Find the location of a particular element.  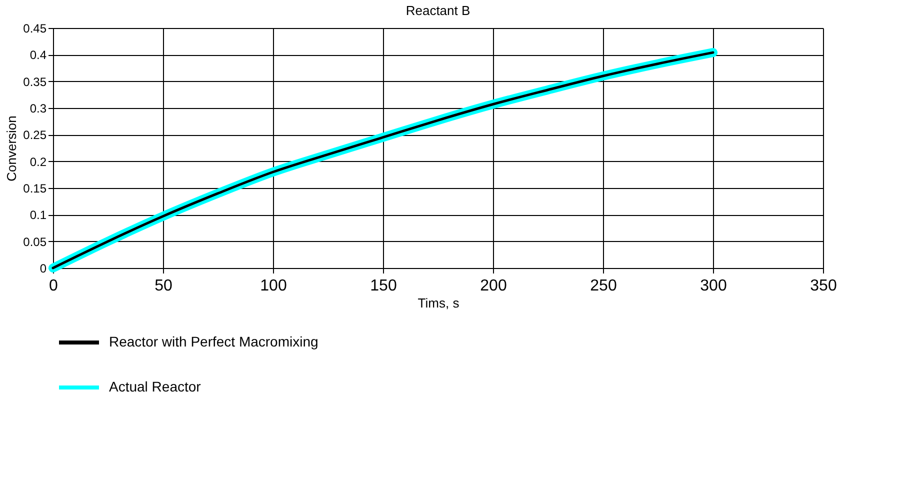

y-tick-label: 0.4 is located at coordinates (38, 55).